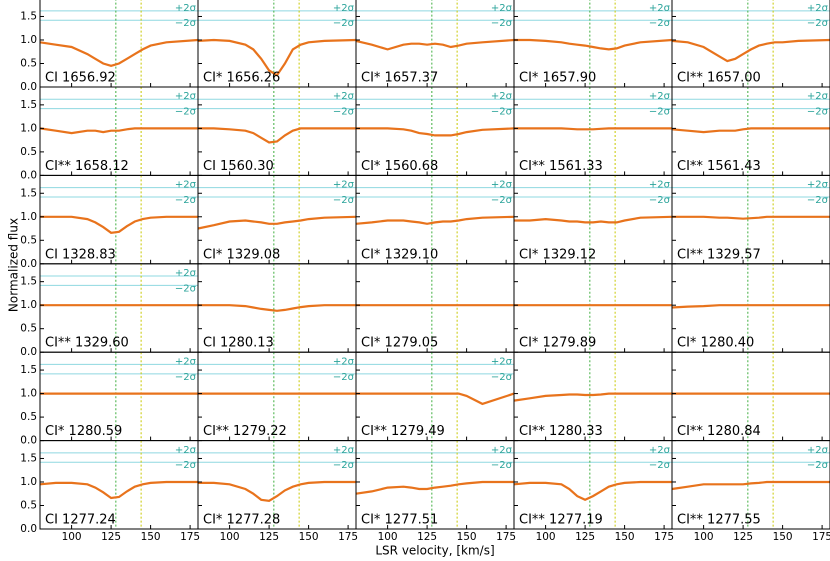 Image resolution: width=830 pixels, height=561 pixels. Describe the element at coordinates (277, 44) in the screenshot. I see `panel: +2σ −2σ CI* 1656.26` at that location.